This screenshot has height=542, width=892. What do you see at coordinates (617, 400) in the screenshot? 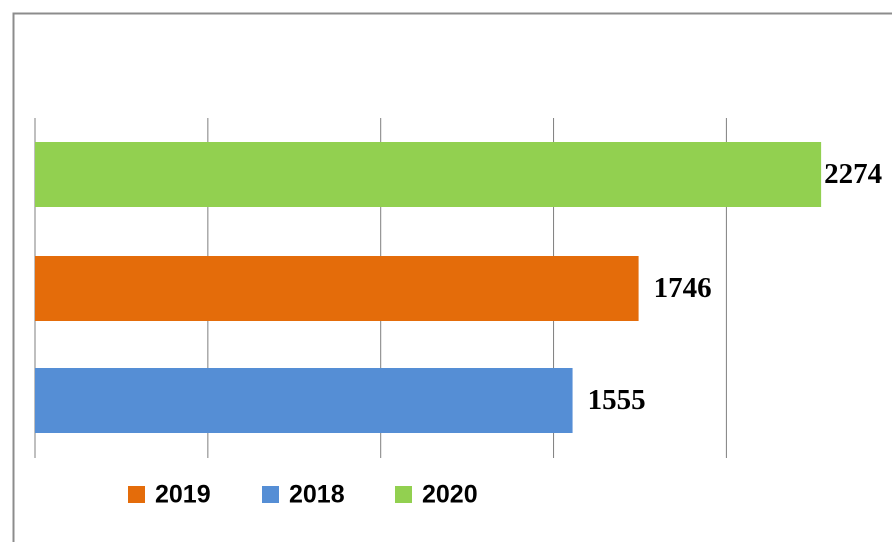
I see `value-label: 1555` at bounding box center [617, 400].